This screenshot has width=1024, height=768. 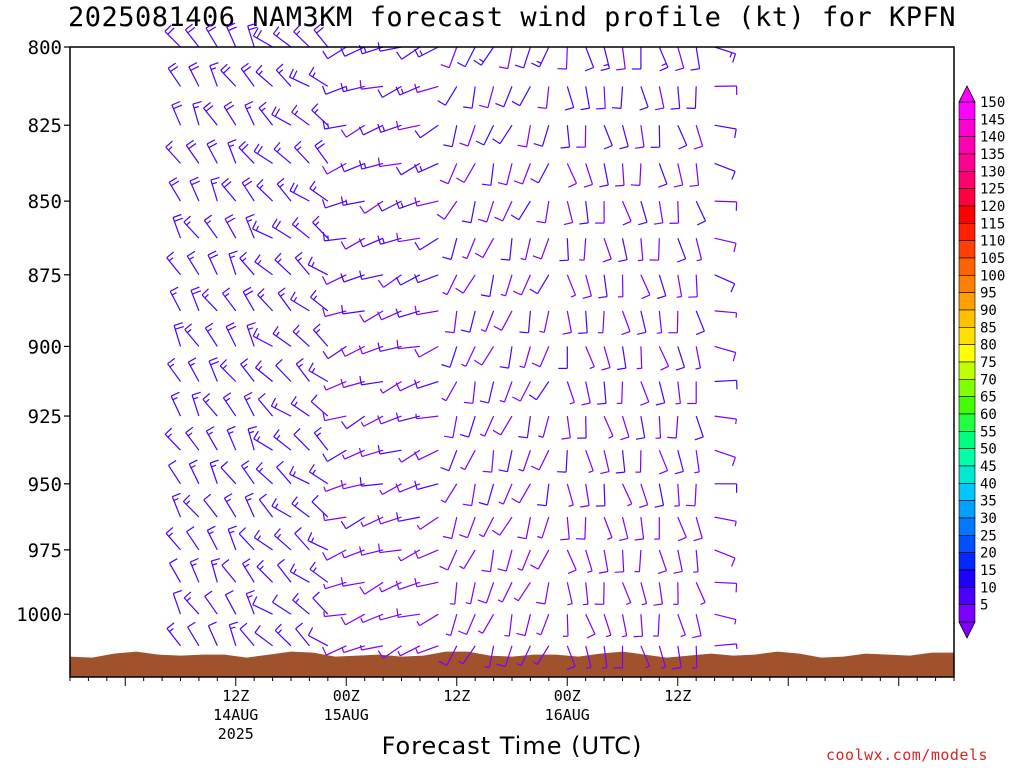 I want to click on colorbar-swatch, so click(x=967, y=180).